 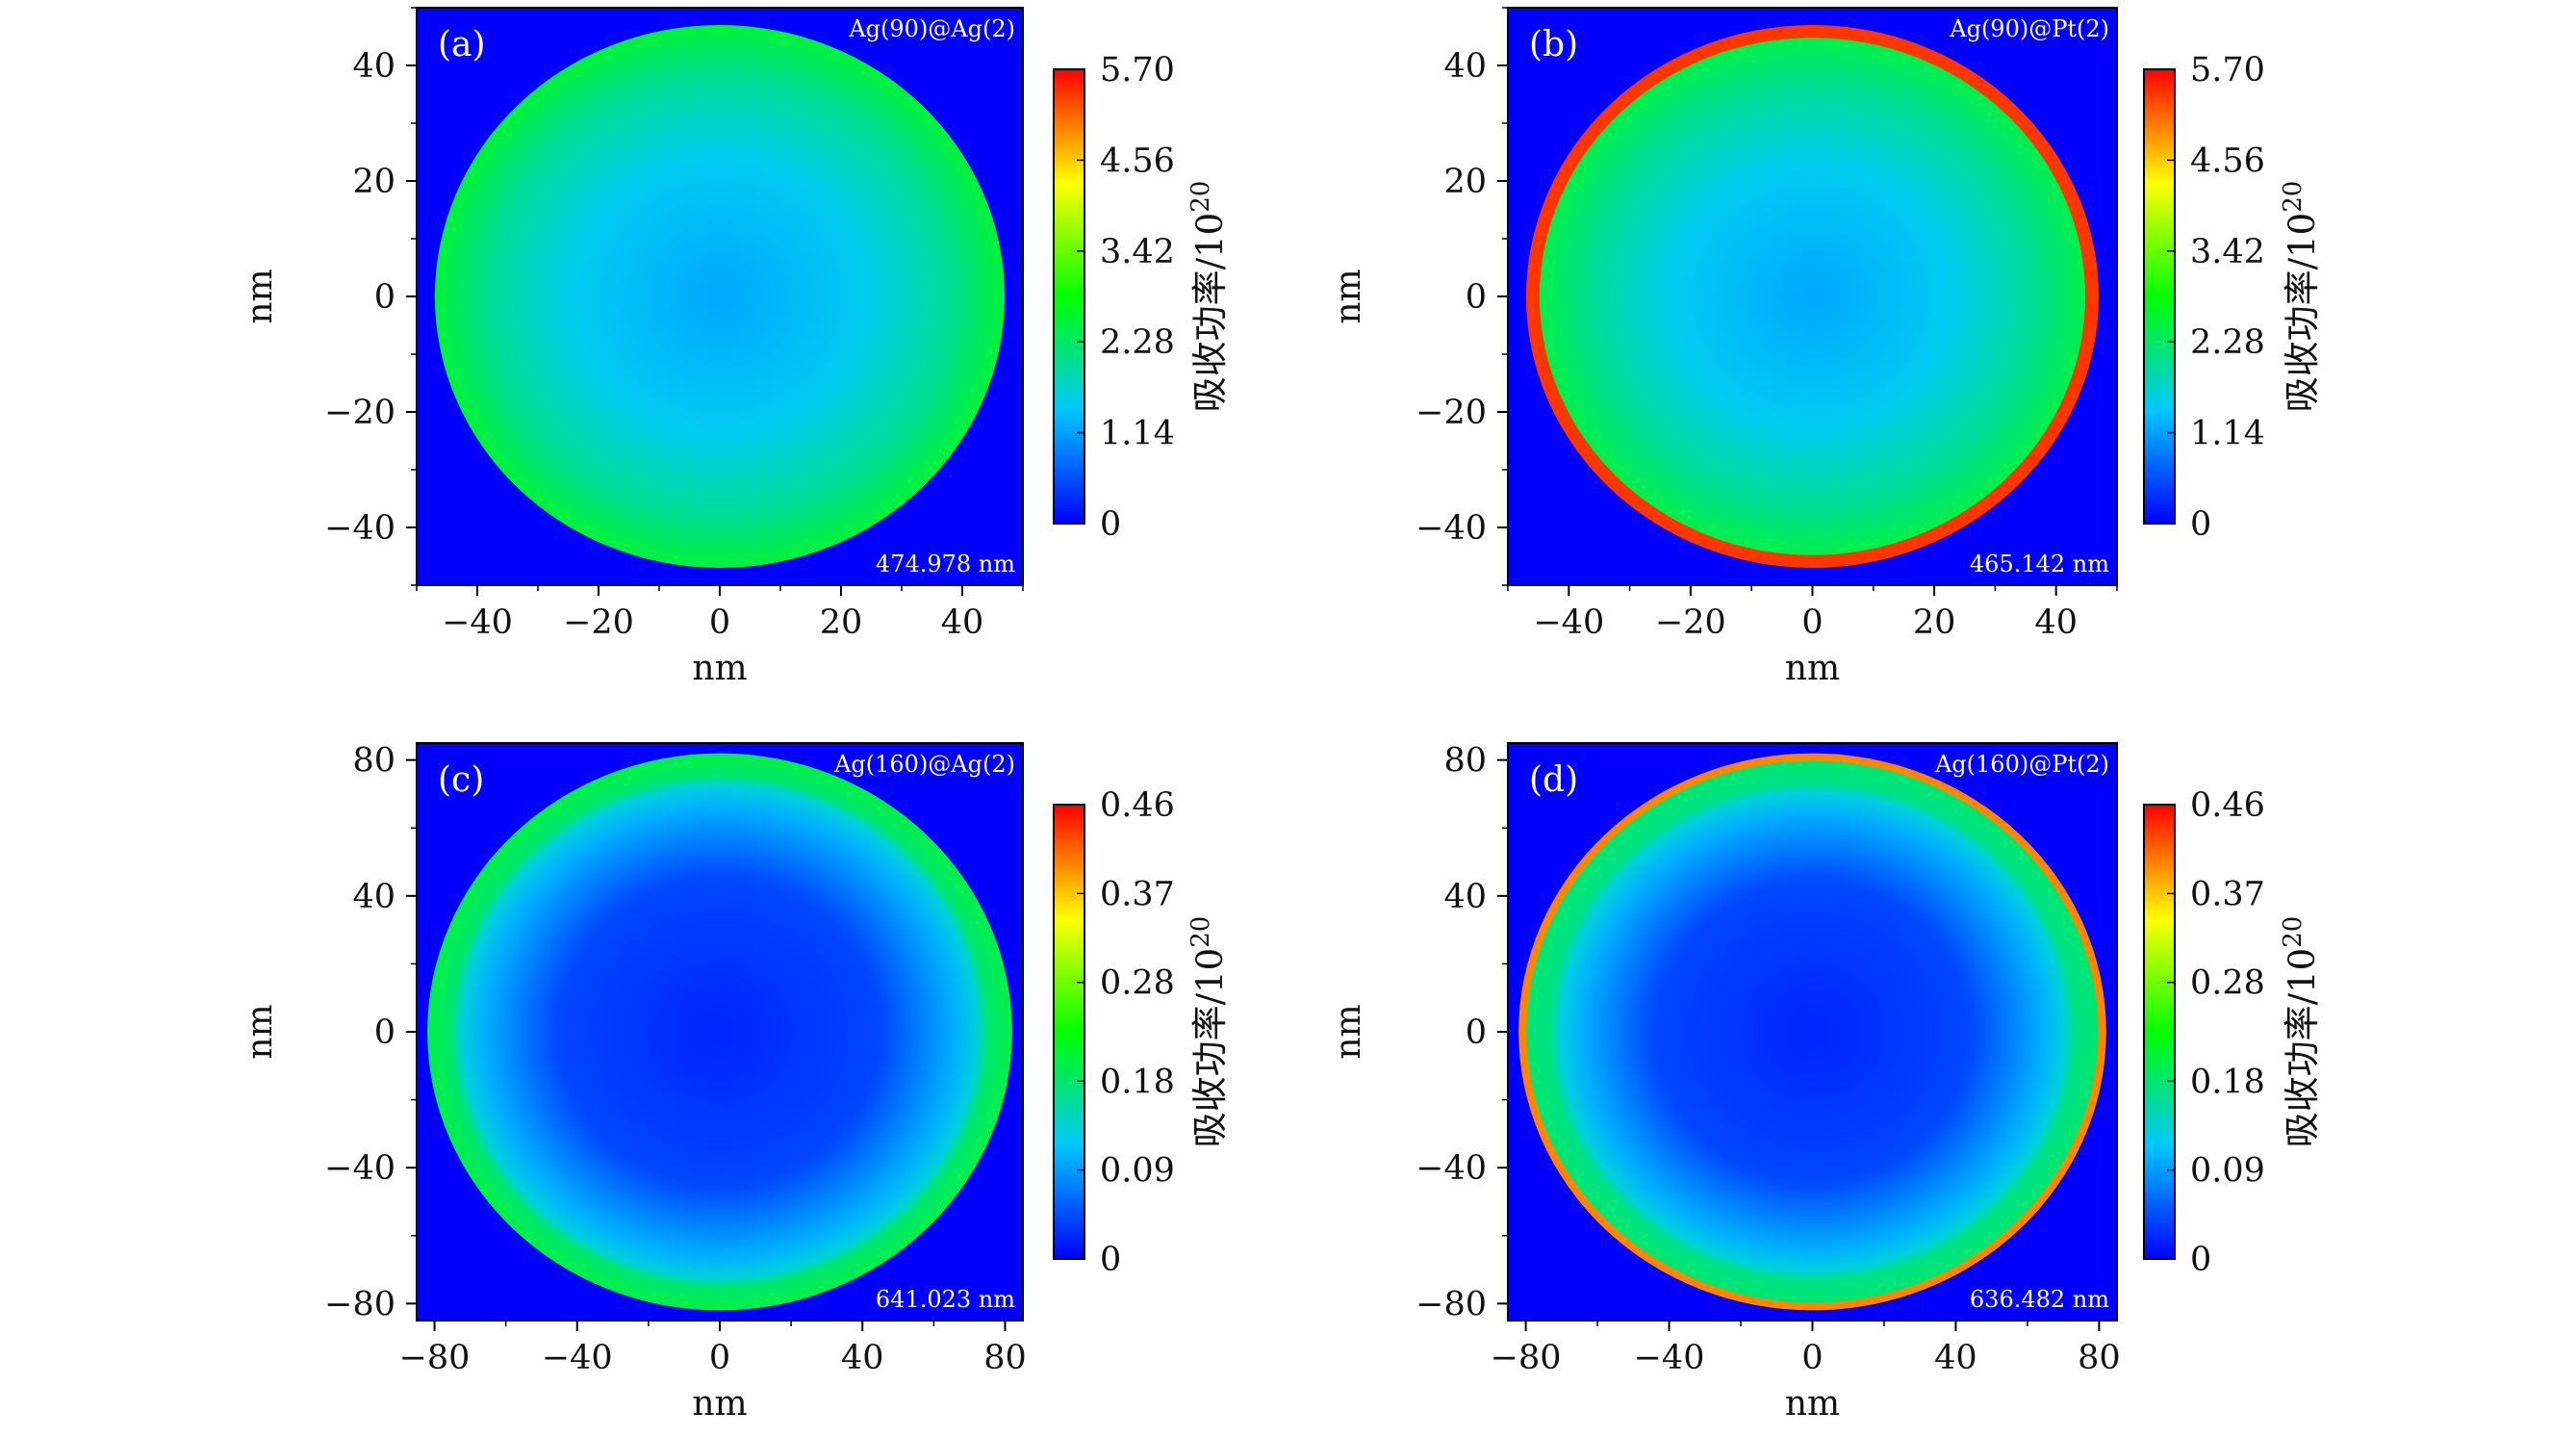 What do you see at coordinates (2021, 765) in the screenshot?
I see `panel-title: Ag(160)@Pt(2)` at bounding box center [2021, 765].